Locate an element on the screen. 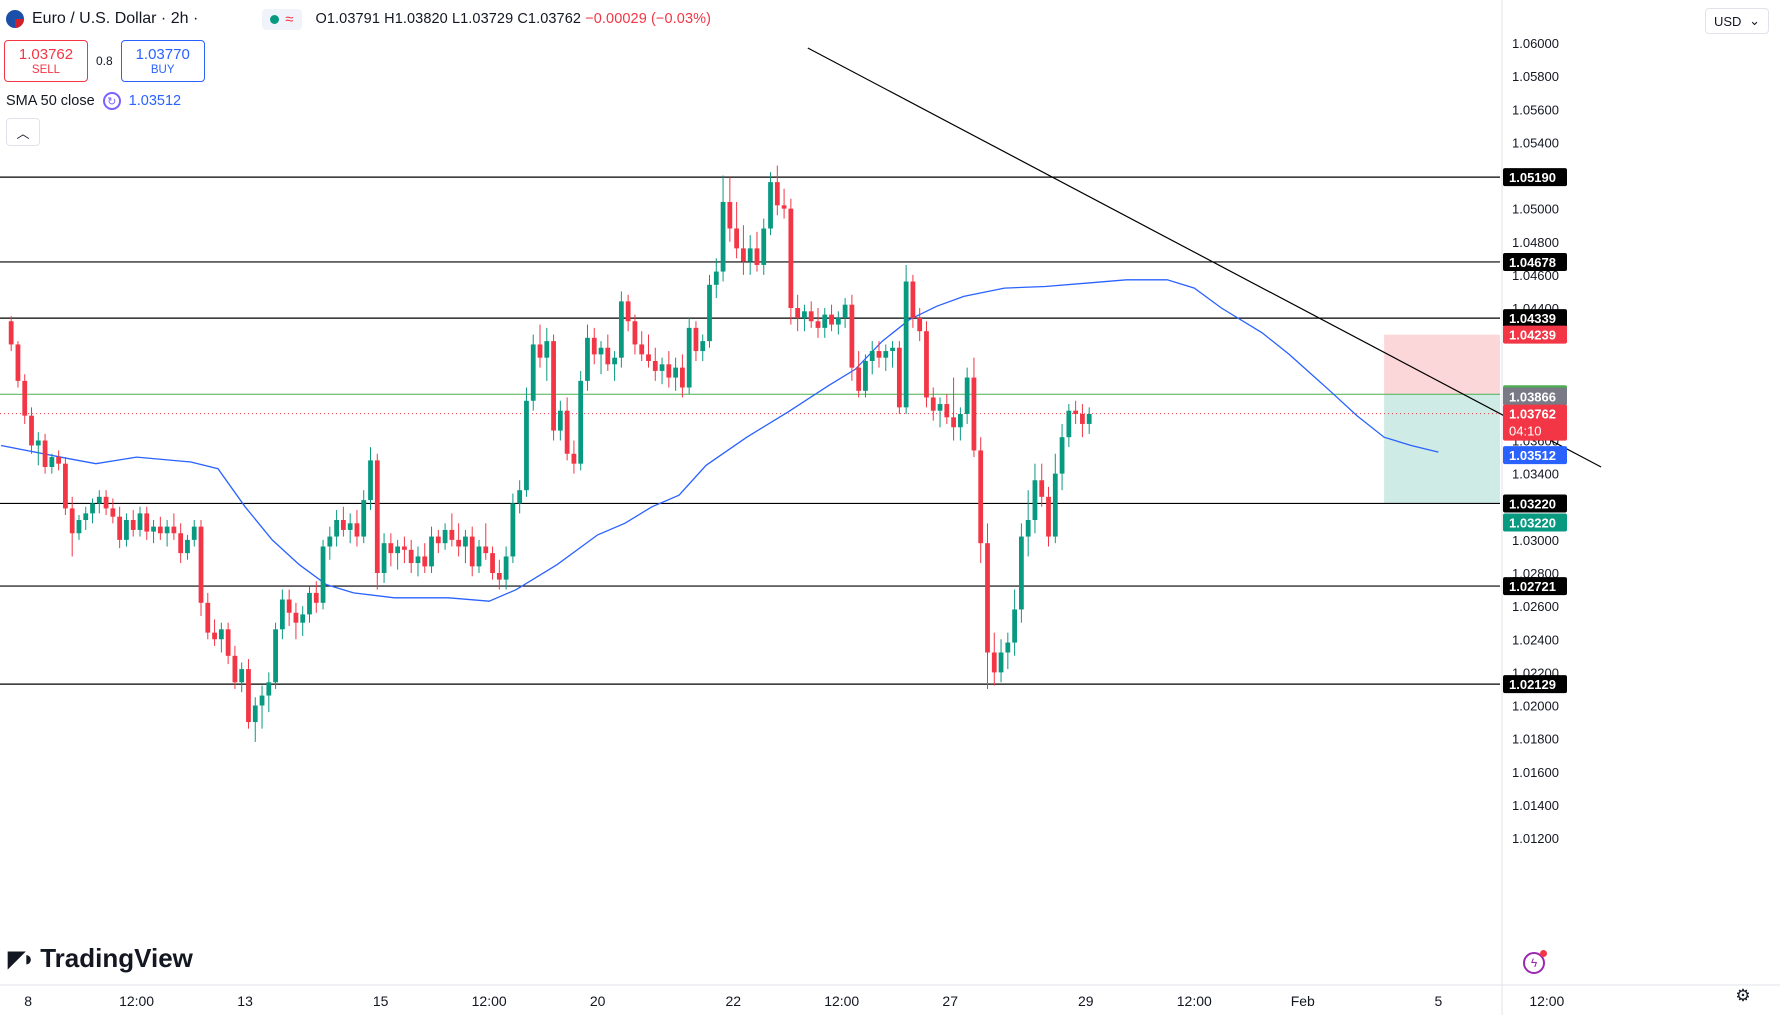  level-price-label: 1.04339 is located at coordinates (1532, 318).